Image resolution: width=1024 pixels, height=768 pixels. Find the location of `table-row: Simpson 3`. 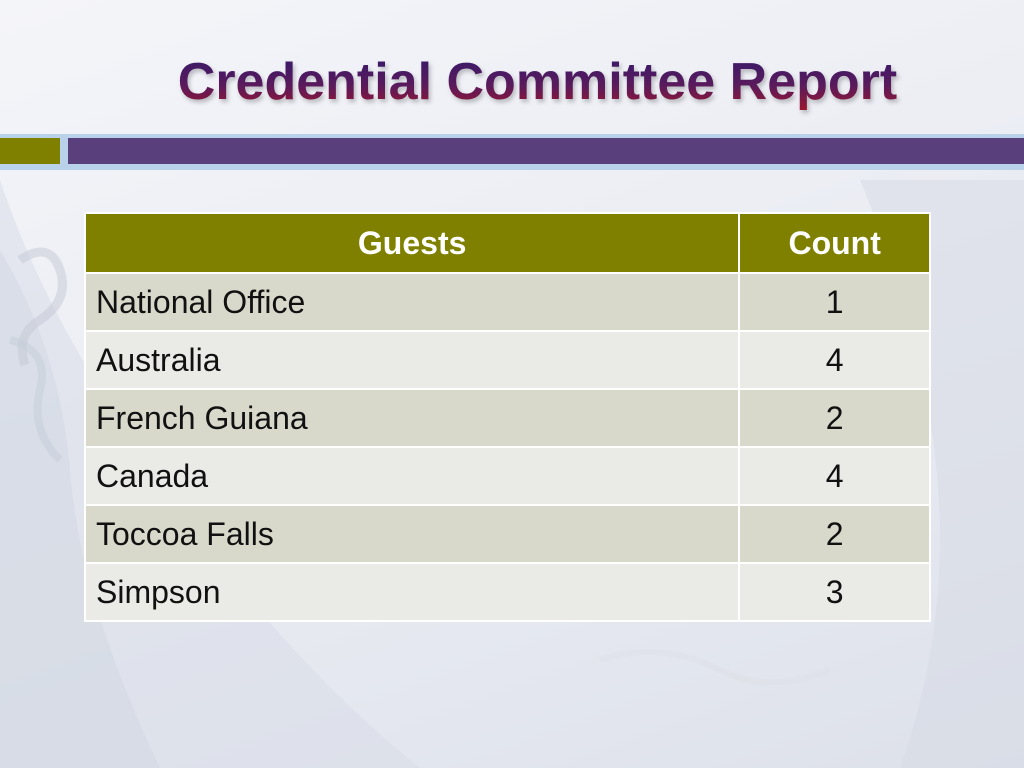

table-row: Simpson 3 is located at coordinates (507, 592).